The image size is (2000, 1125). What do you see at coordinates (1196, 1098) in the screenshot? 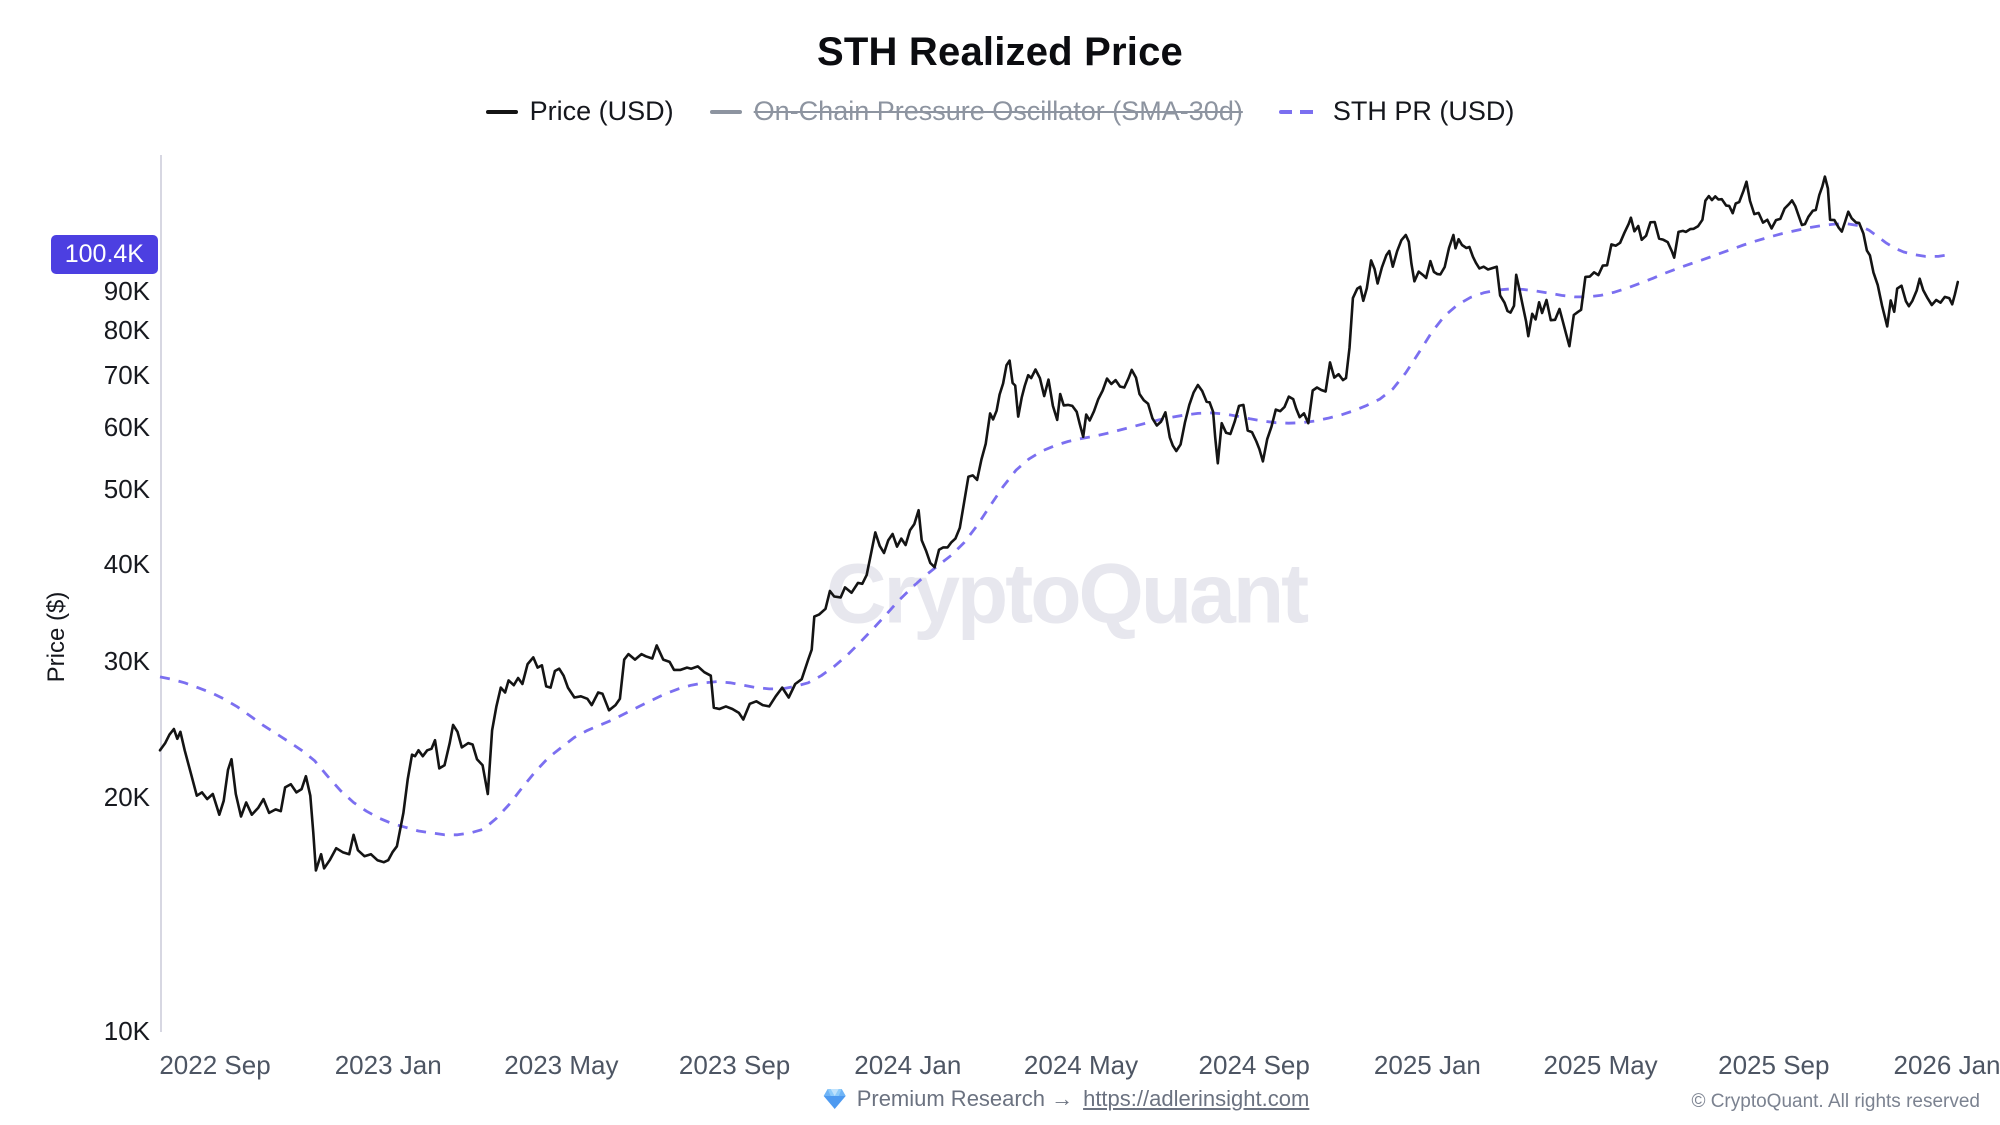
I see `premium-research-link: https://adlerinsight.com` at bounding box center [1196, 1098].